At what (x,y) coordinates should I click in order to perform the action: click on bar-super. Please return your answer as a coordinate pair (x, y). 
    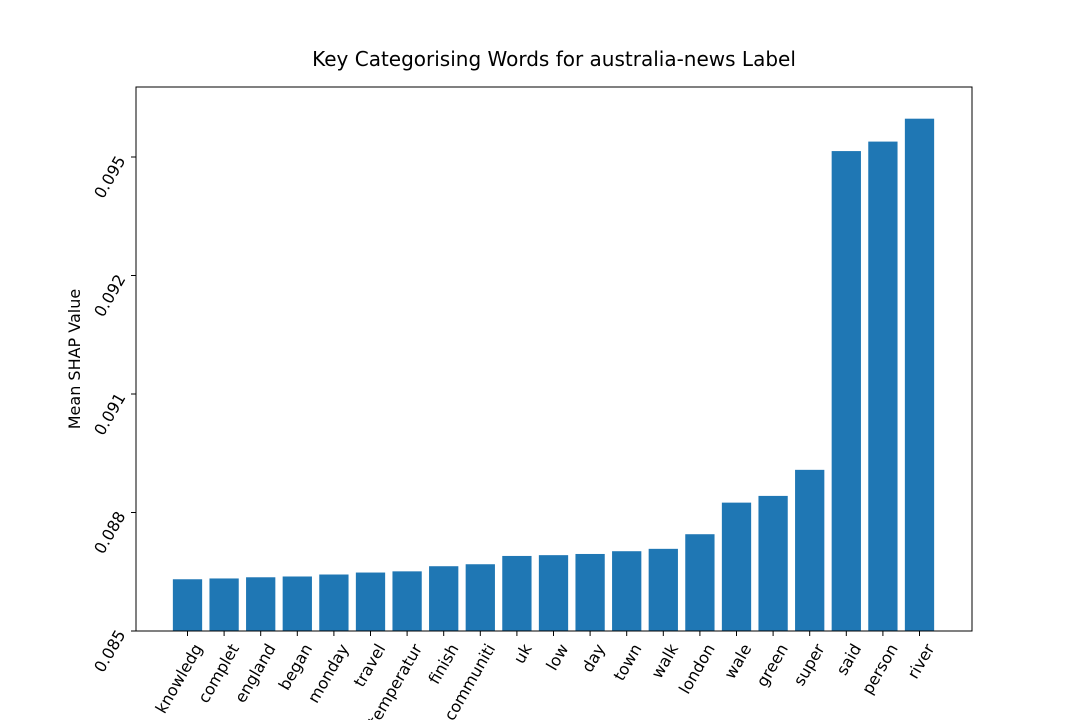
    Looking at the image, I should click on (810, 550).